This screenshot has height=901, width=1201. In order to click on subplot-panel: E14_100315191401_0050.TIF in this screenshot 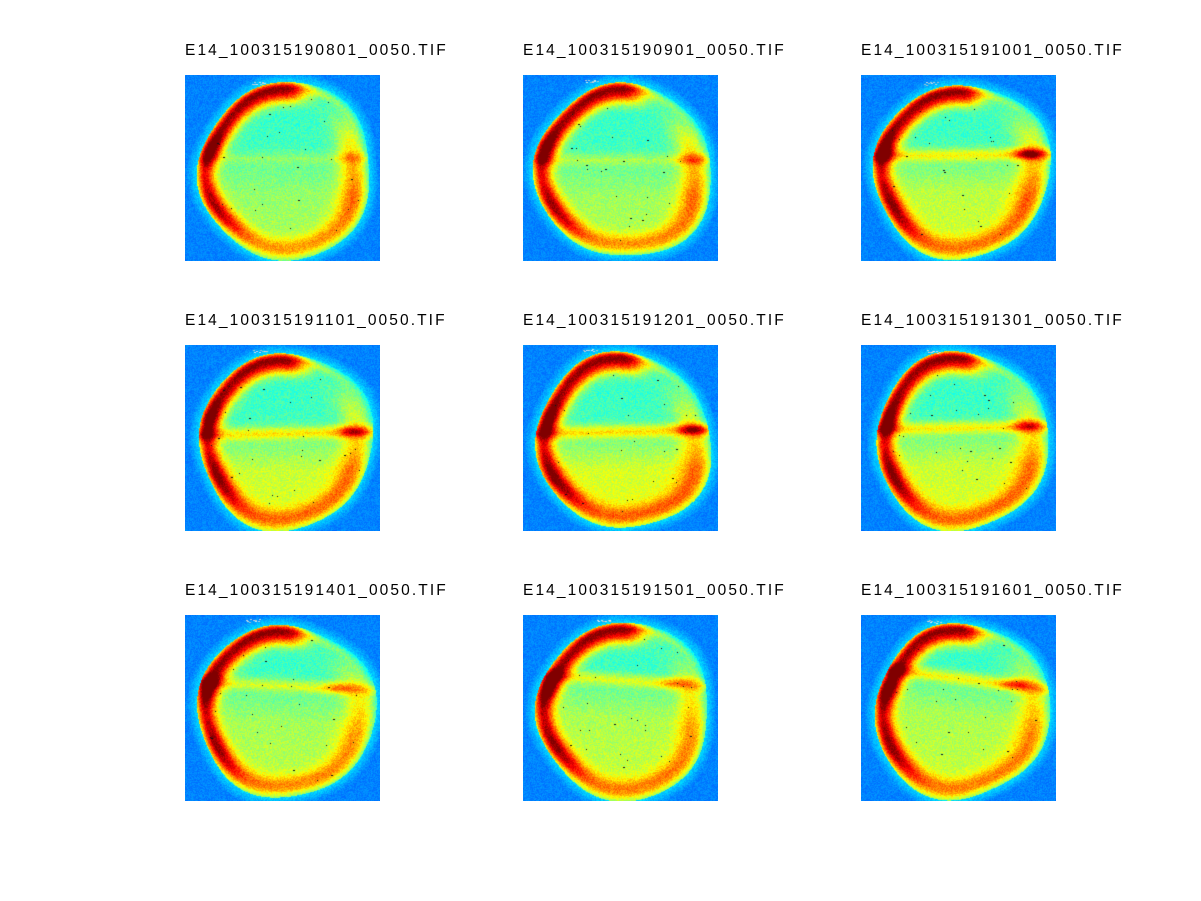, I will do `click(316, 691)`.